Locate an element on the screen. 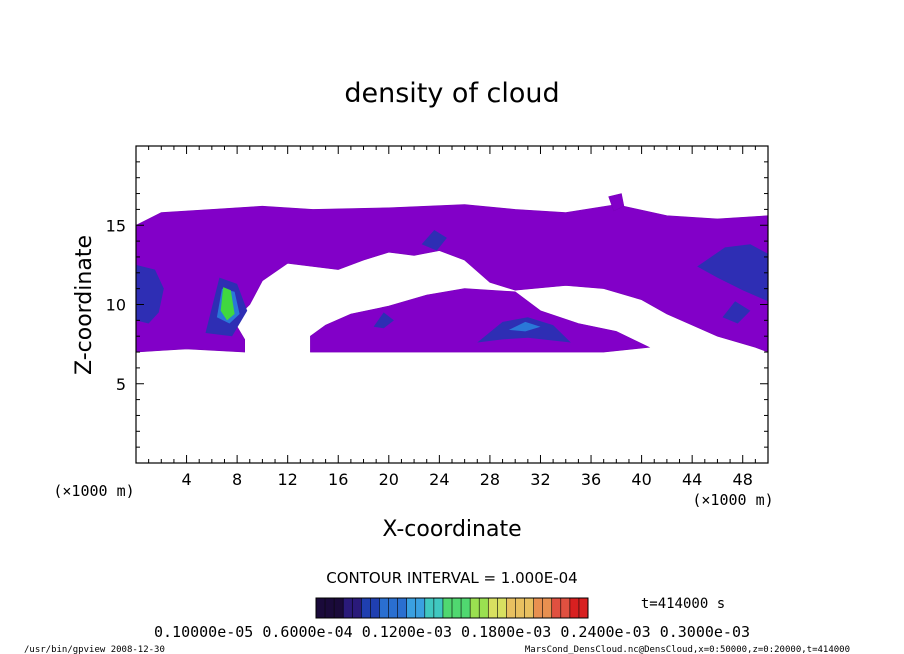  x-tick-label: 36 is located at coordinates (591, 479).